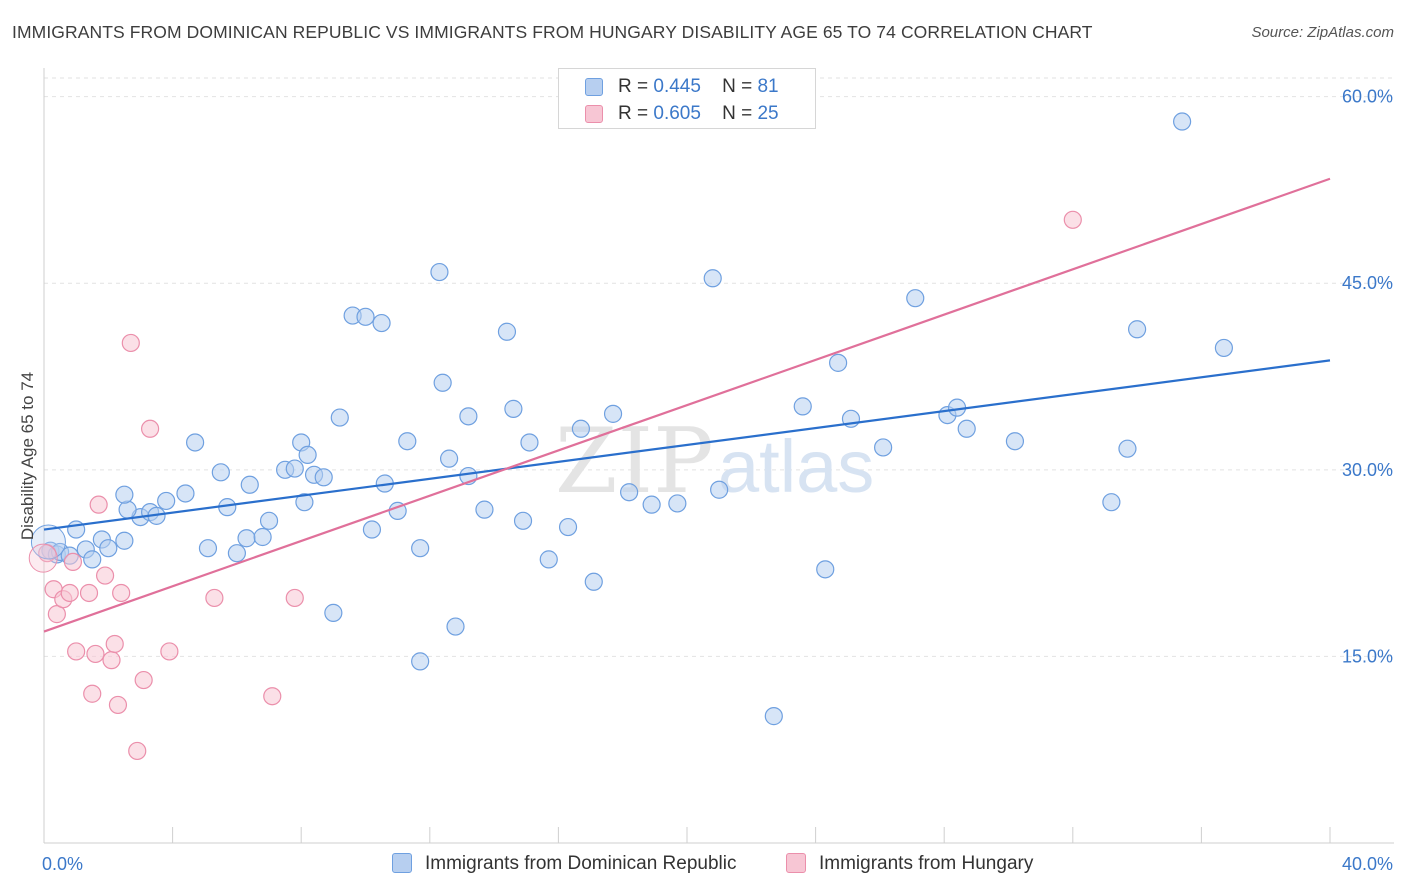 This screenshot has height=892, width=1406. I want to click on point-cluster-dominican, so click(48, 542).